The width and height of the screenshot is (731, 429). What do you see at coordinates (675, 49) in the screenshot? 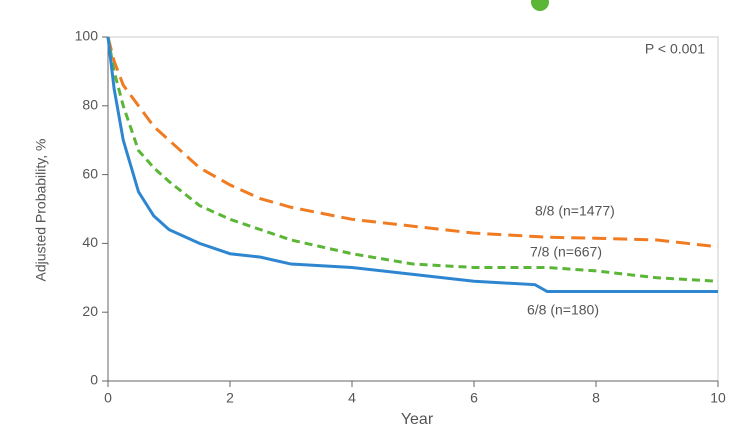
I see `annotation: P < 0.001` at bounding box center [675, 49].